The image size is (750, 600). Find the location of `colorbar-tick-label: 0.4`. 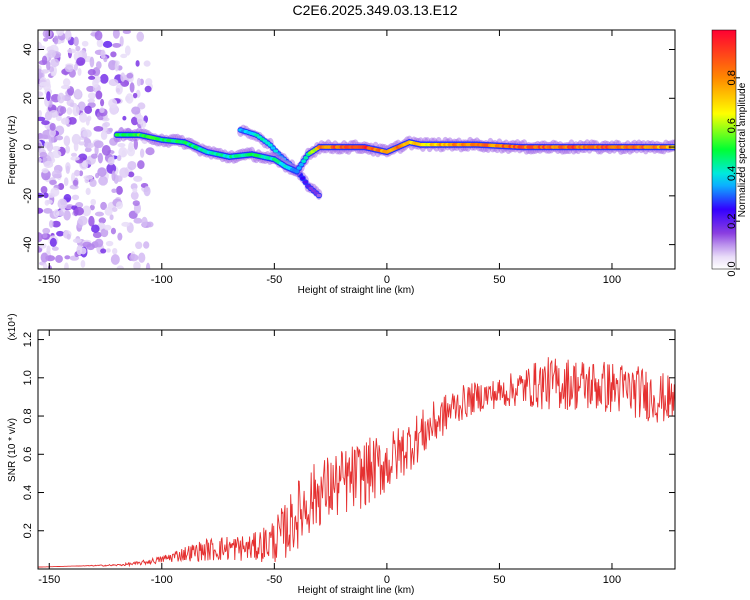

colorbar-tick-label: 0.4 is located at coordinates (732, 173).